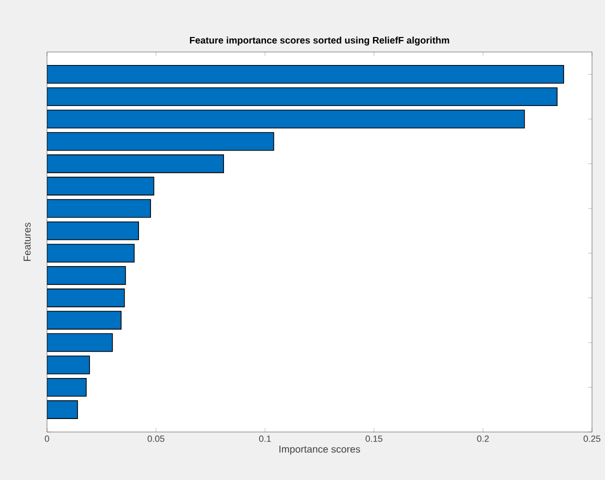 This screenshot has width=605, height=480. What do you see at coordinates (592, 439) in the screenshot?
I see `x-tick-label: 0.25` at bounding box center [592, 439].